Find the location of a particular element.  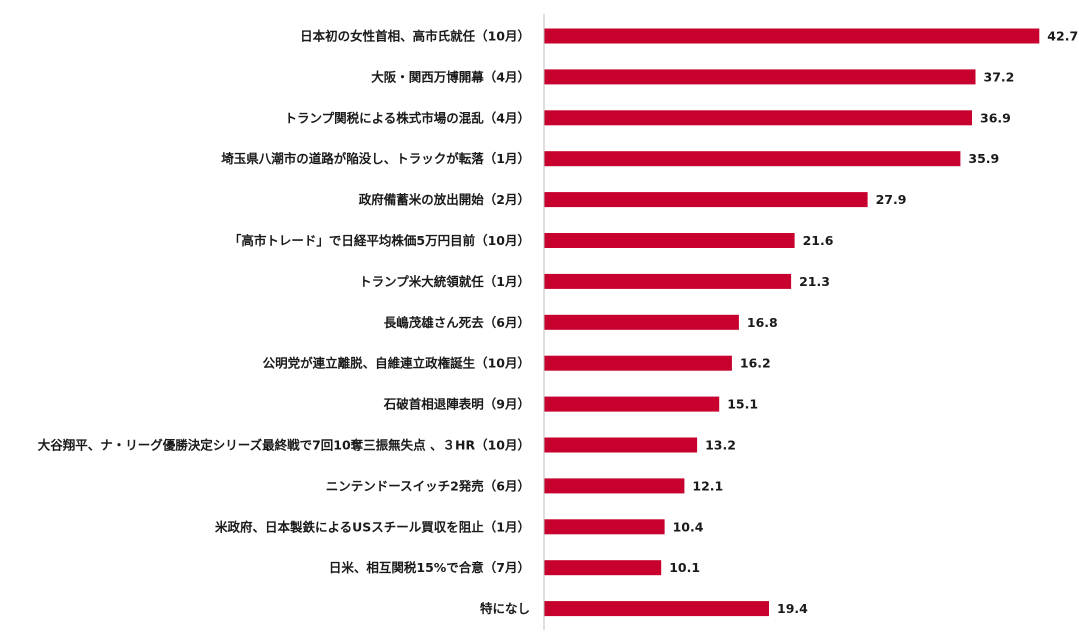

category-label-13: 日米、相互関税15%で合意（7月） is located at coordinates (429, 567).